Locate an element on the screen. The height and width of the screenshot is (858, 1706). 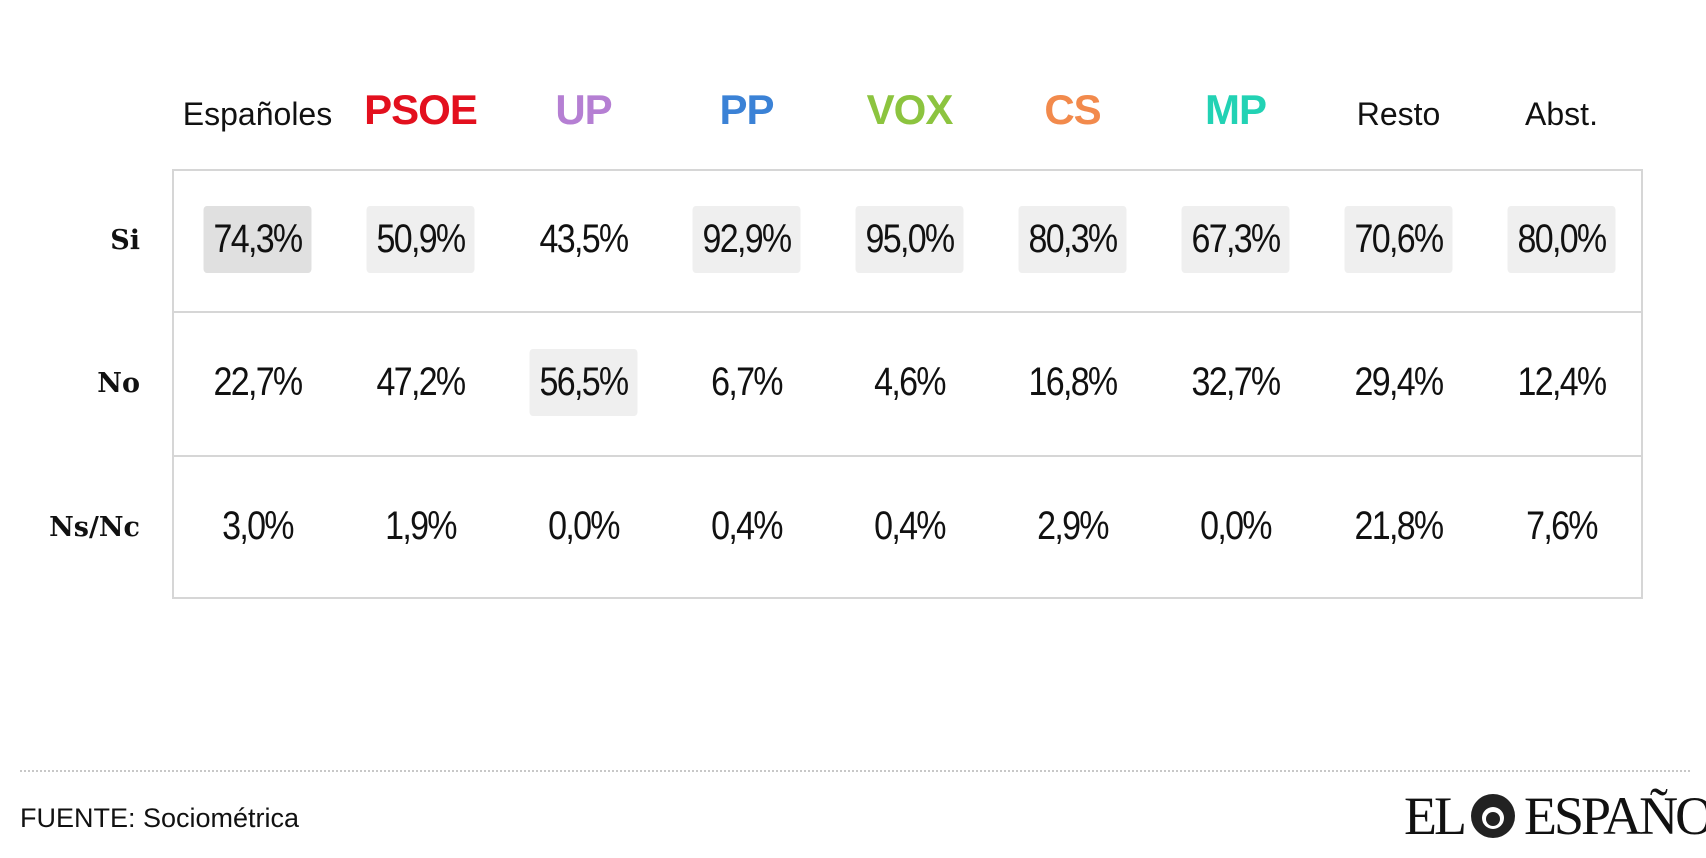
row-label: Si is located at coordinates (125, 240).